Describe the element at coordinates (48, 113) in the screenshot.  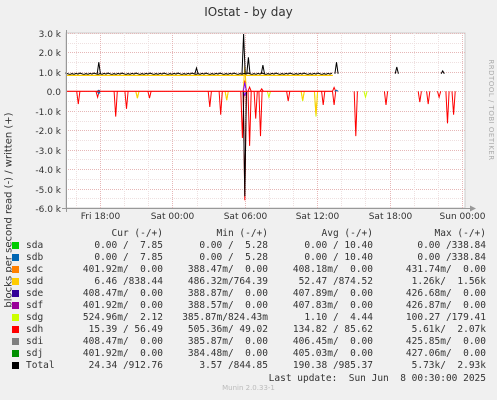
I see `y-tick-label: -1.0 k` at that location.